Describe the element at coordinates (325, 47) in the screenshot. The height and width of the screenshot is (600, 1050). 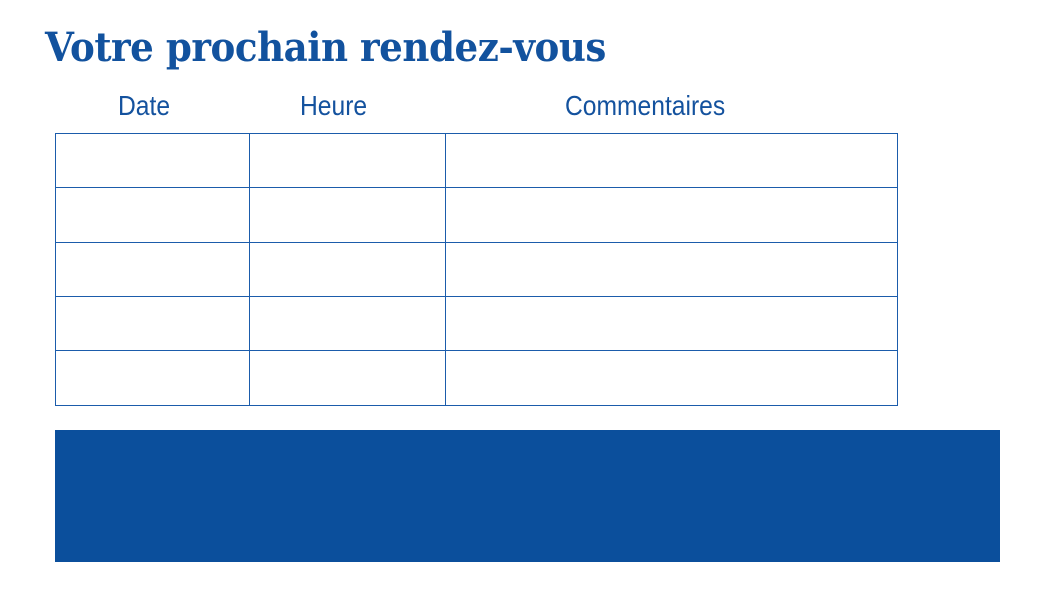
I see `page-title: Votre prochain rendez-vous` at that location.